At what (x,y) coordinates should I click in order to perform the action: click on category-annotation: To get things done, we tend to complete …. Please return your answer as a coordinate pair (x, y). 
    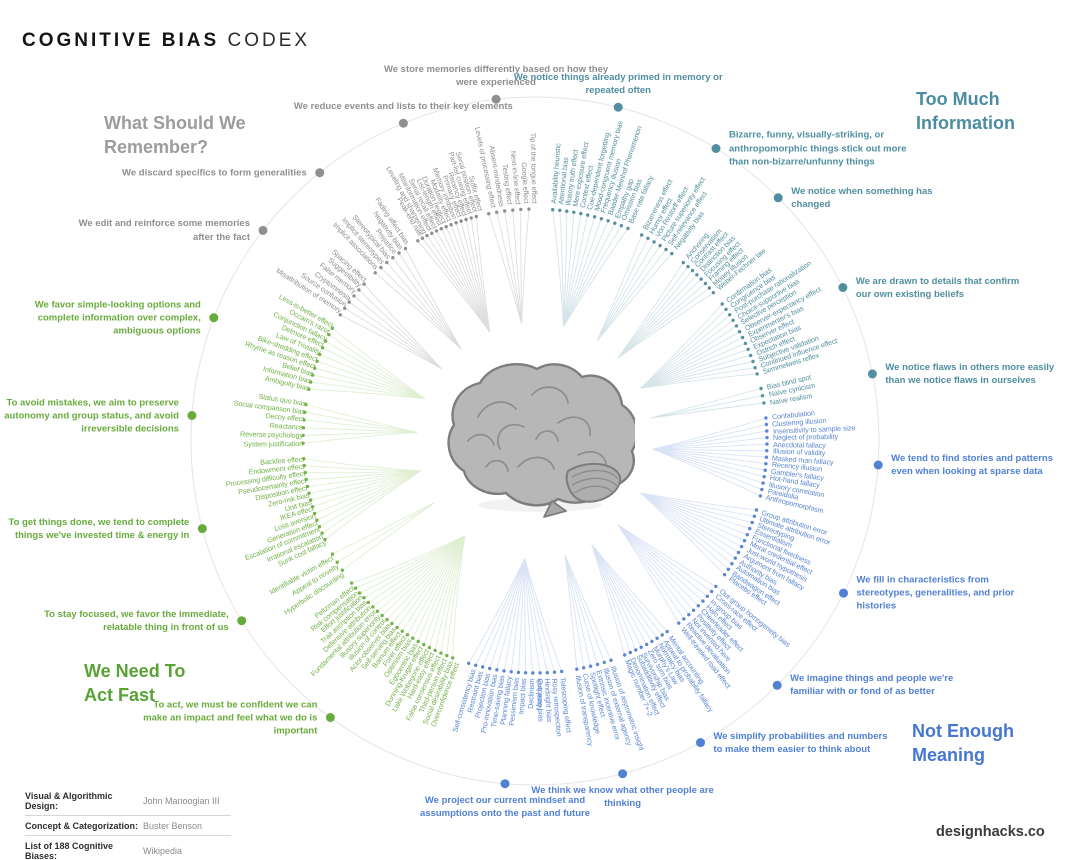
    Looking at the image, I should click on (99, 528).